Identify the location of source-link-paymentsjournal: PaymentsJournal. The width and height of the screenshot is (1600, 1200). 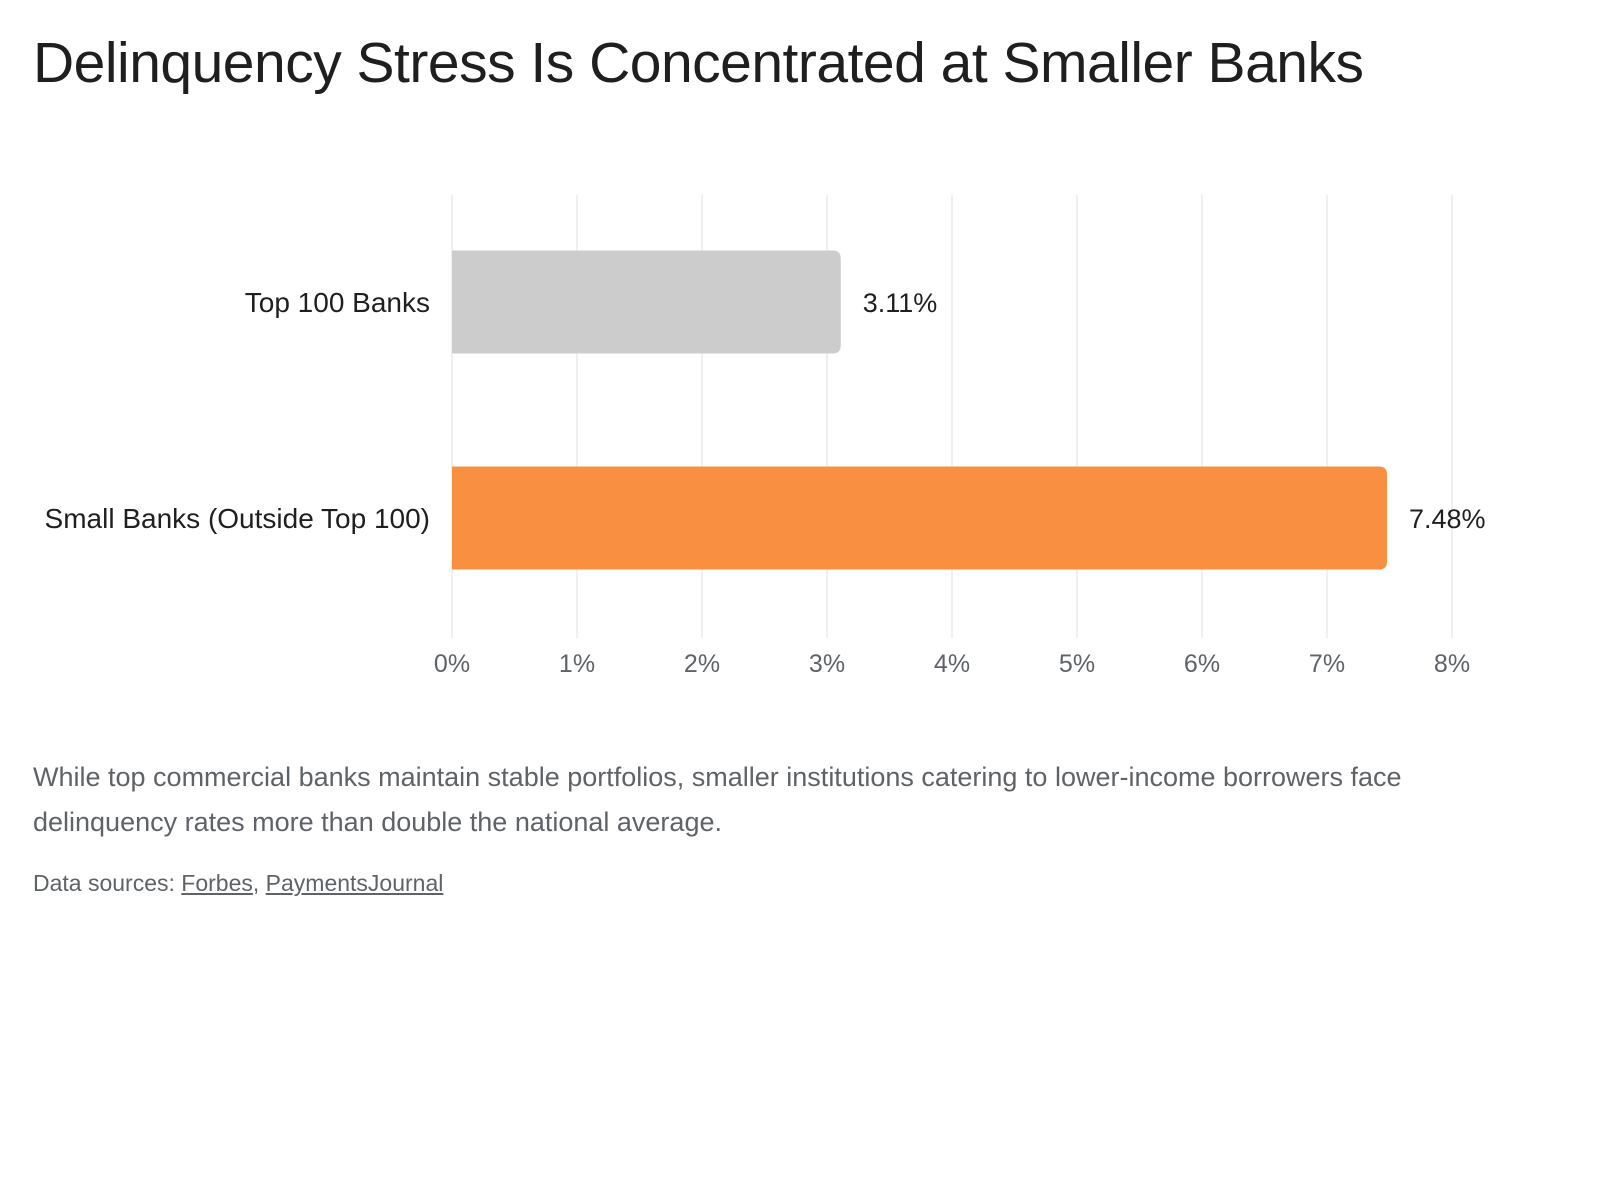
(354, 883).